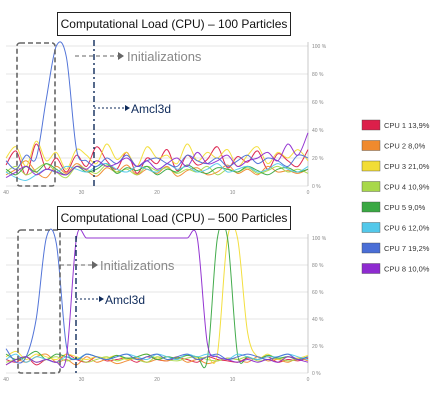 This screenshot has width=448, height=405. Describe the element at coordinates (318, 293) in the screenshot. I see `chart-500-y-tick-label: 60 %` at that location.